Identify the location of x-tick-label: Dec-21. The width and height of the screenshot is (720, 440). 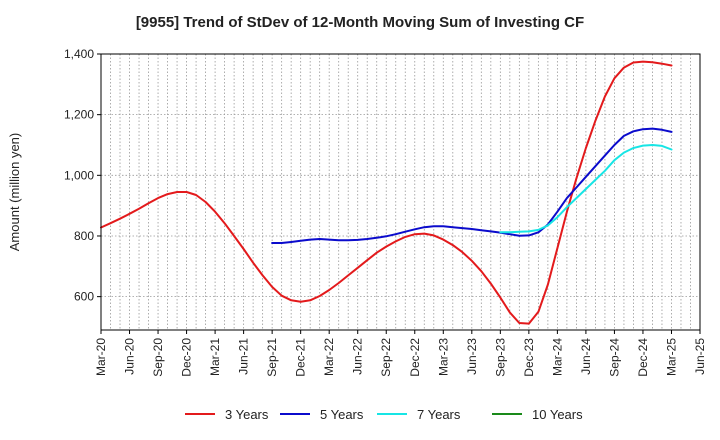
(301, 357).